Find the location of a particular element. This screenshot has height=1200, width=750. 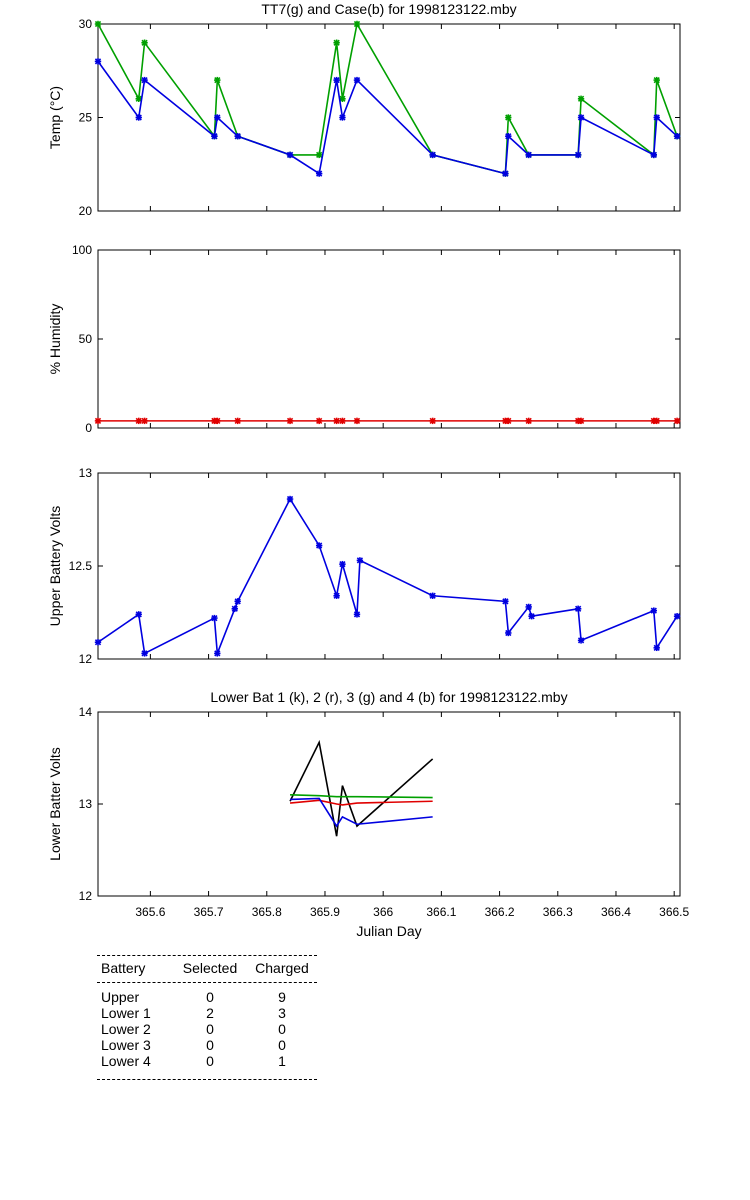

table-row: Lower 2 0 0 is located at coordinates (207, 1029).